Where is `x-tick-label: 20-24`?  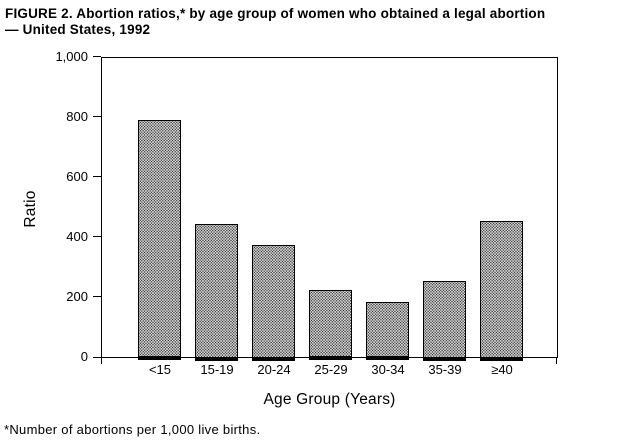 x-tick-label: 20-24 is located at coordinates (274, 369).